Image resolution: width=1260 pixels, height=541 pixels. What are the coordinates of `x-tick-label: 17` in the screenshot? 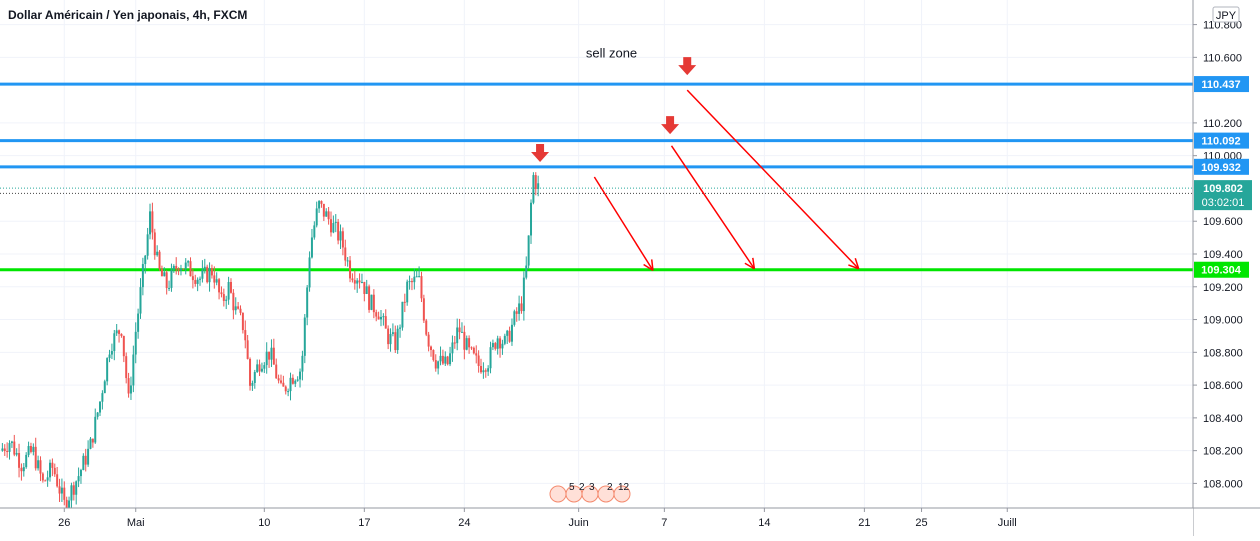 It's located at (364, 523).